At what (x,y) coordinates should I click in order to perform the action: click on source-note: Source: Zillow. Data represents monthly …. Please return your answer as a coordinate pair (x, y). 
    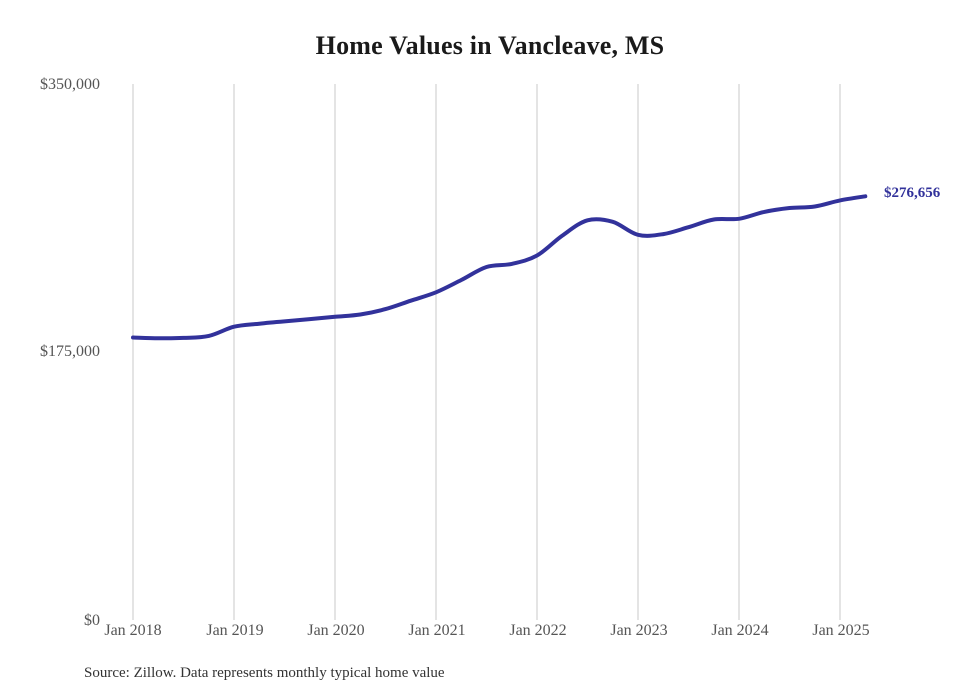
    Looking at the image, I should click on (264, 673).